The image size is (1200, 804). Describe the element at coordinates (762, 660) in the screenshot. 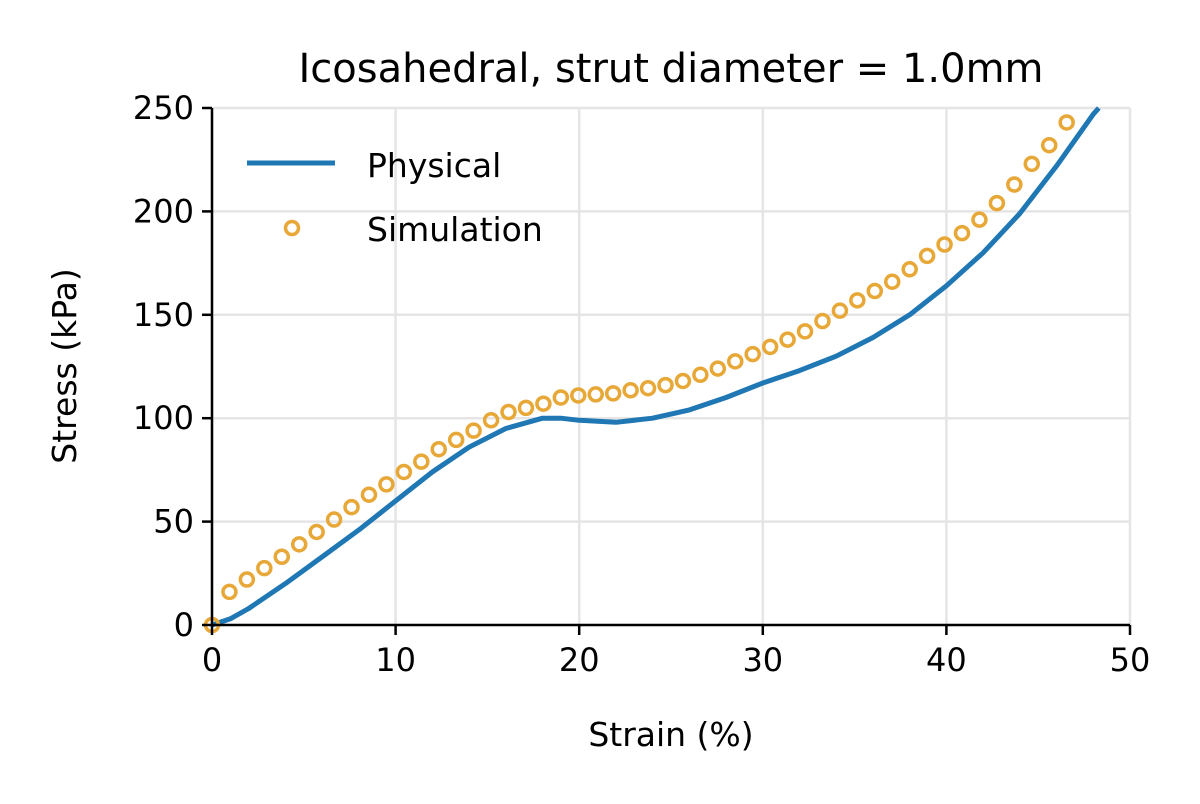

I see `x-tick-label: 30` at that location.